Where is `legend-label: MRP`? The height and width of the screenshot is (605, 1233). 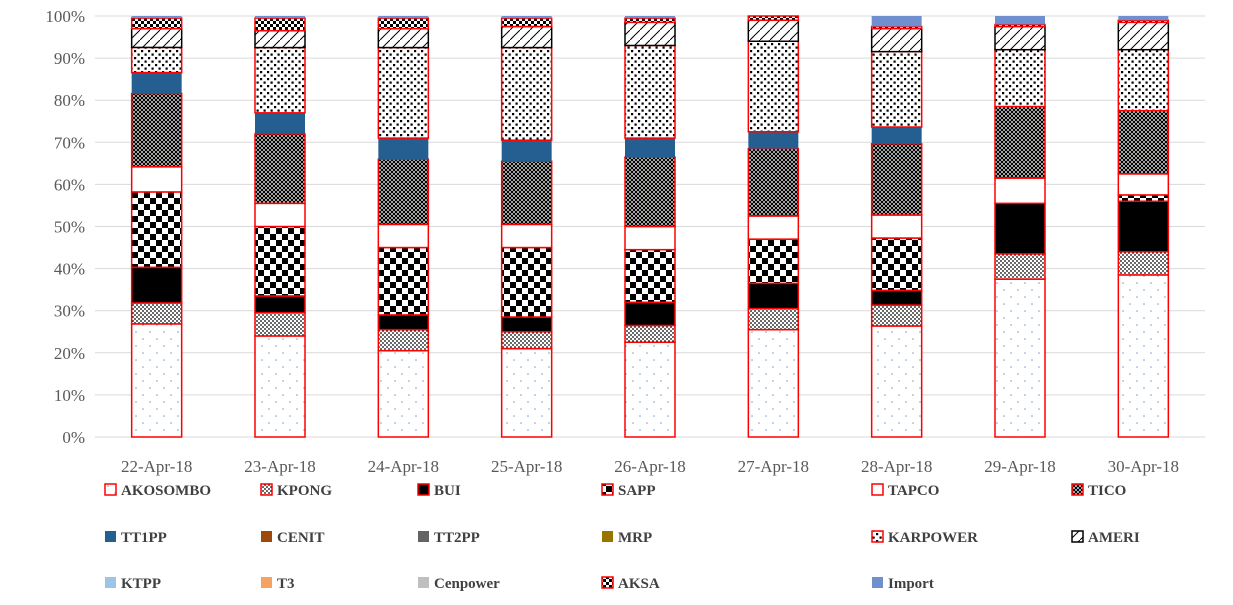
legend-label: MRP is located at coordinates (635, 538).